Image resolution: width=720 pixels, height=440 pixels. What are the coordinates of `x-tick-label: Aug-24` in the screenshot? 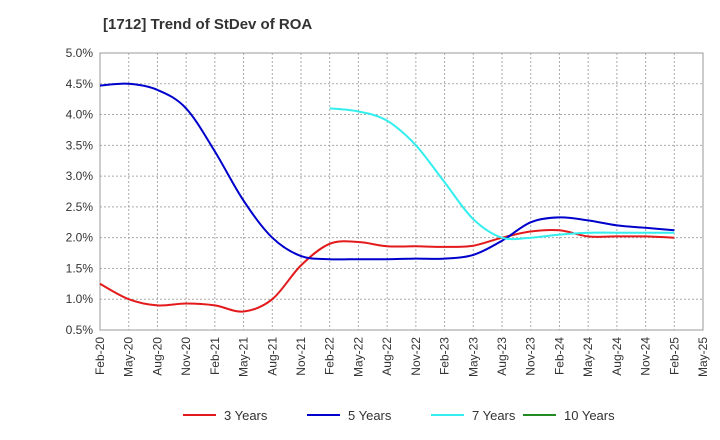 It's located at (617, 356).